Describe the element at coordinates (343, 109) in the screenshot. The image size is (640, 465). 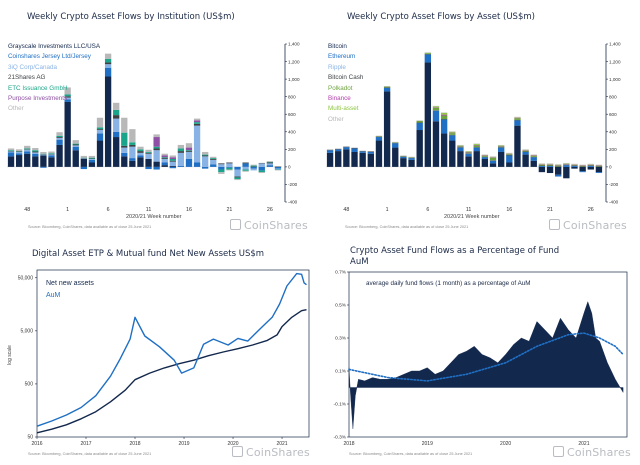
I see `legend-item-multi-asset: Multi-asset` at that location.